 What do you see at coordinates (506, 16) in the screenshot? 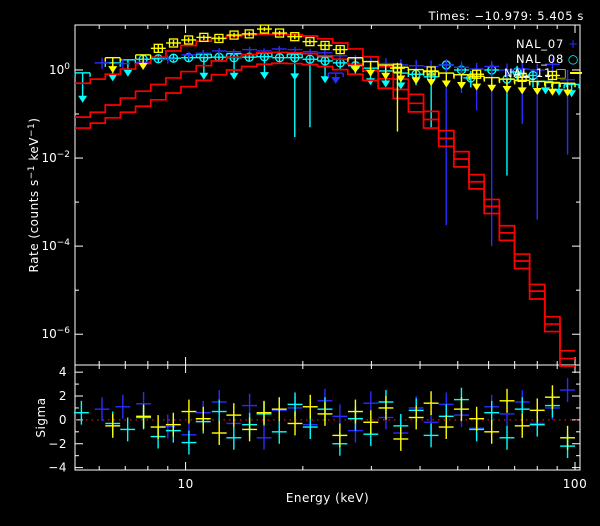
I see `plot-title: Times: −10.979: 5.405 s` at bounding box center [506, 16].